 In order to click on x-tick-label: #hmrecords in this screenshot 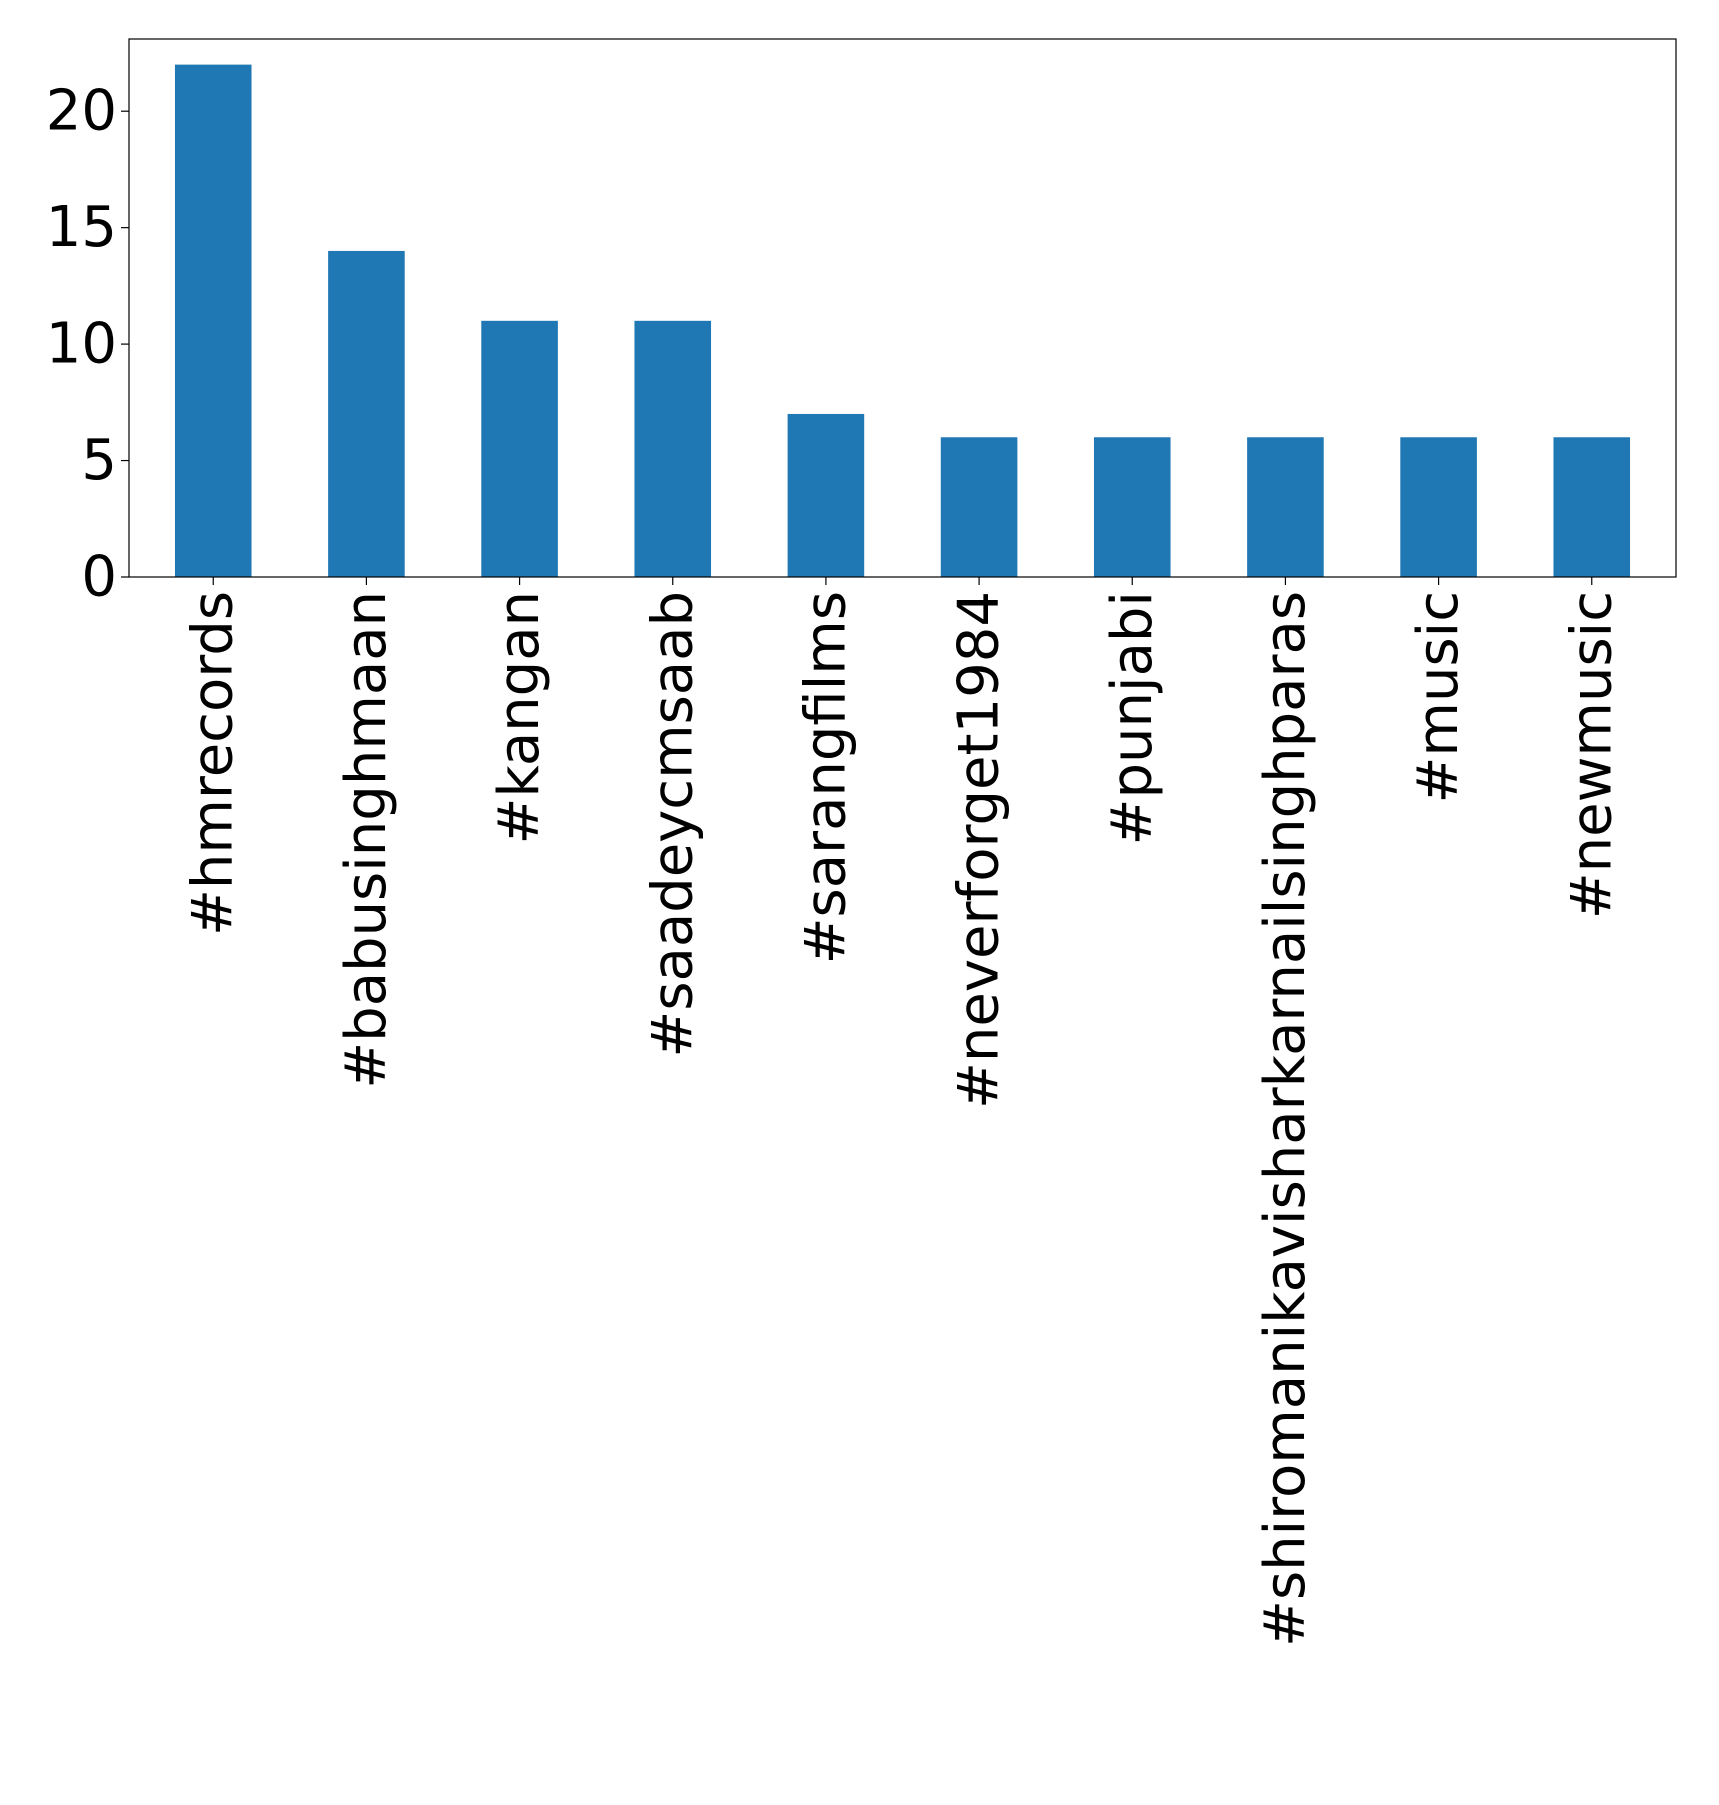, I will do `click(213, 763)`.